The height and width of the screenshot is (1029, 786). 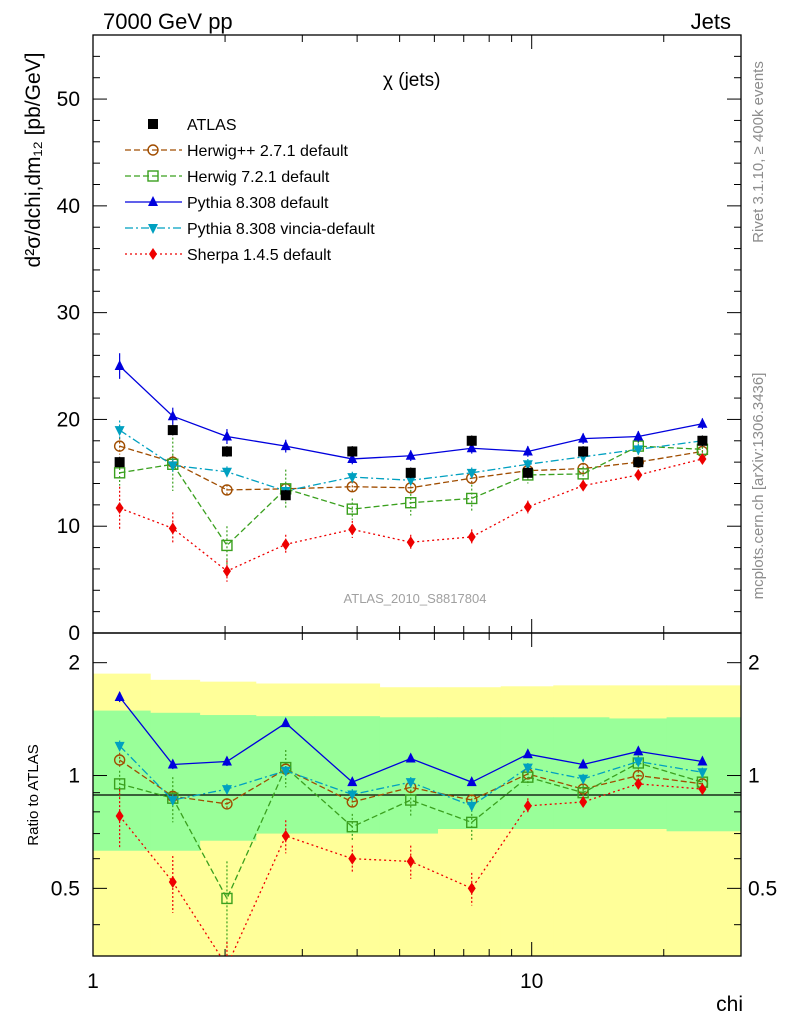 What do you see at coordinates (258, 177) in the screenshot?
I see `legend-label-herwig7: Herwig 7.2.1 default` at bounding box center [258, 177].